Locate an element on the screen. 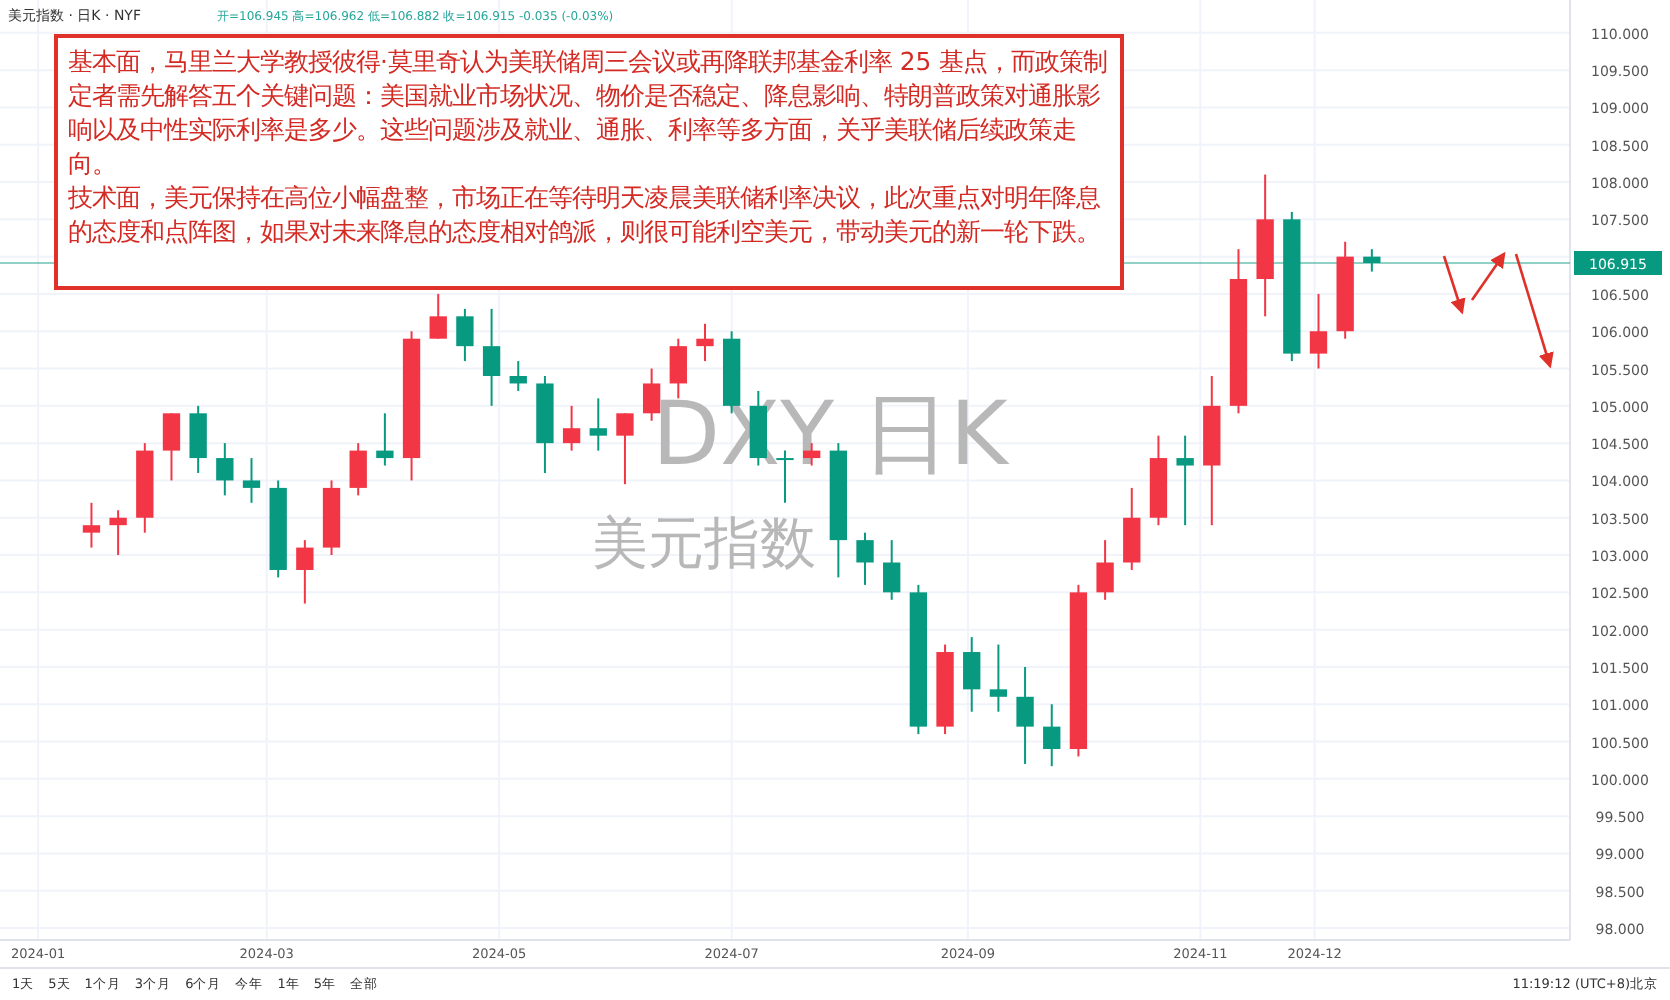  annotation: 美元指数 is located at coordinates (704, 543).